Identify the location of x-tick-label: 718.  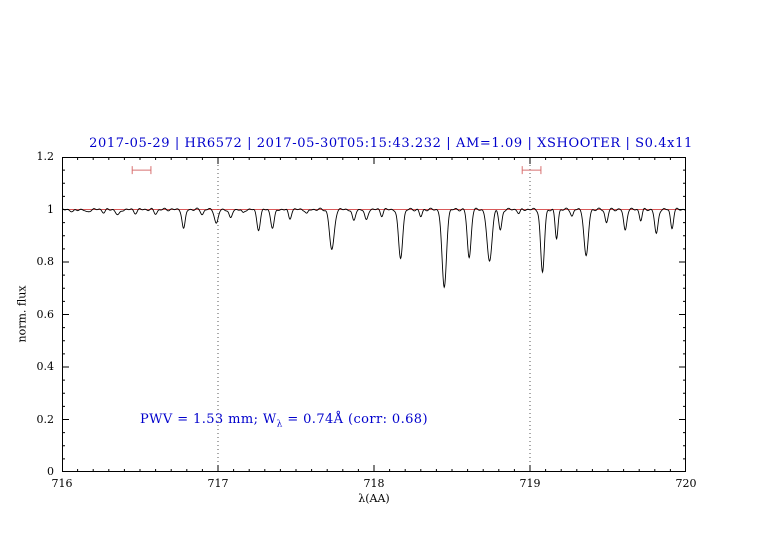
(374, 483).